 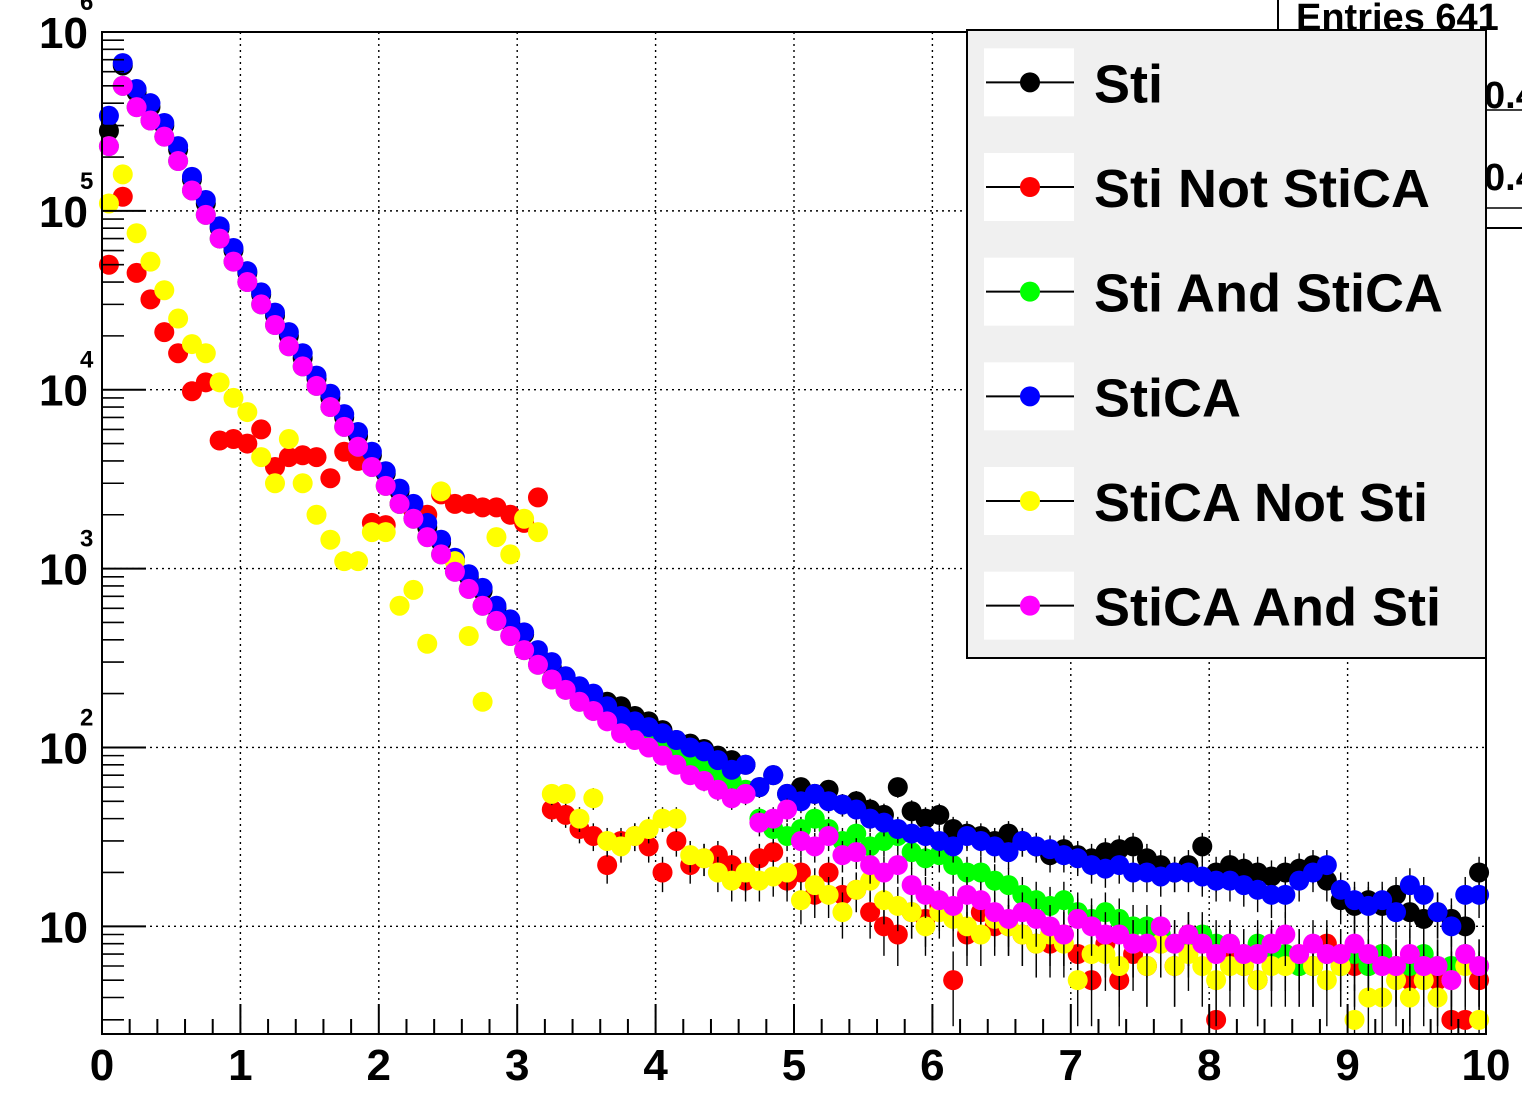 What do you see at coordinates (1267, 608) in the screenshot?
I see `legend-label: StiCA And Sti` at bounding box center [1267, 608].